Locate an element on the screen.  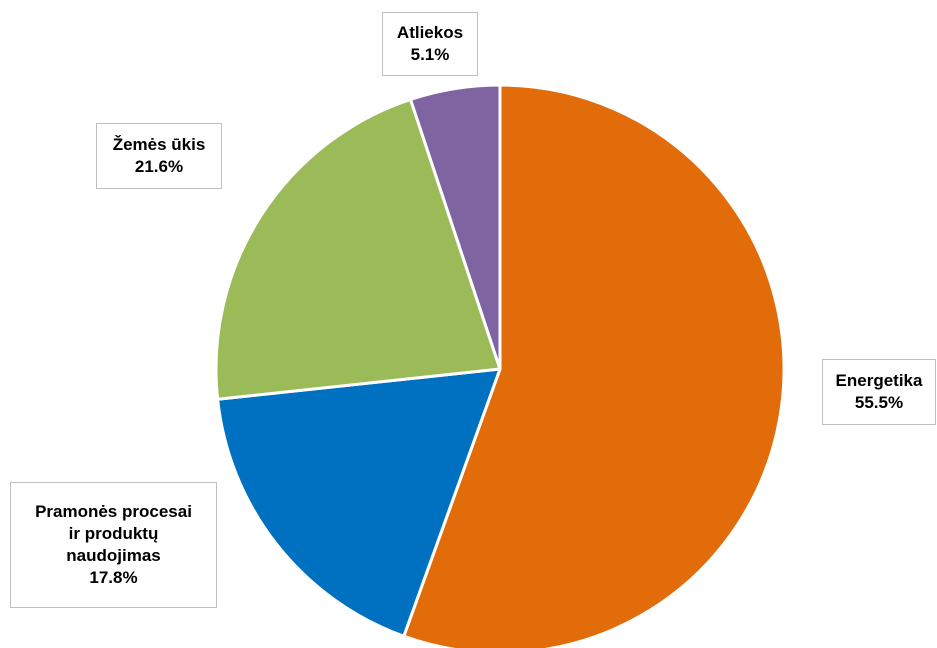
data-label-zemes-ukis: Žemės ūkis 21.6% is located at coordinates (159, 156).